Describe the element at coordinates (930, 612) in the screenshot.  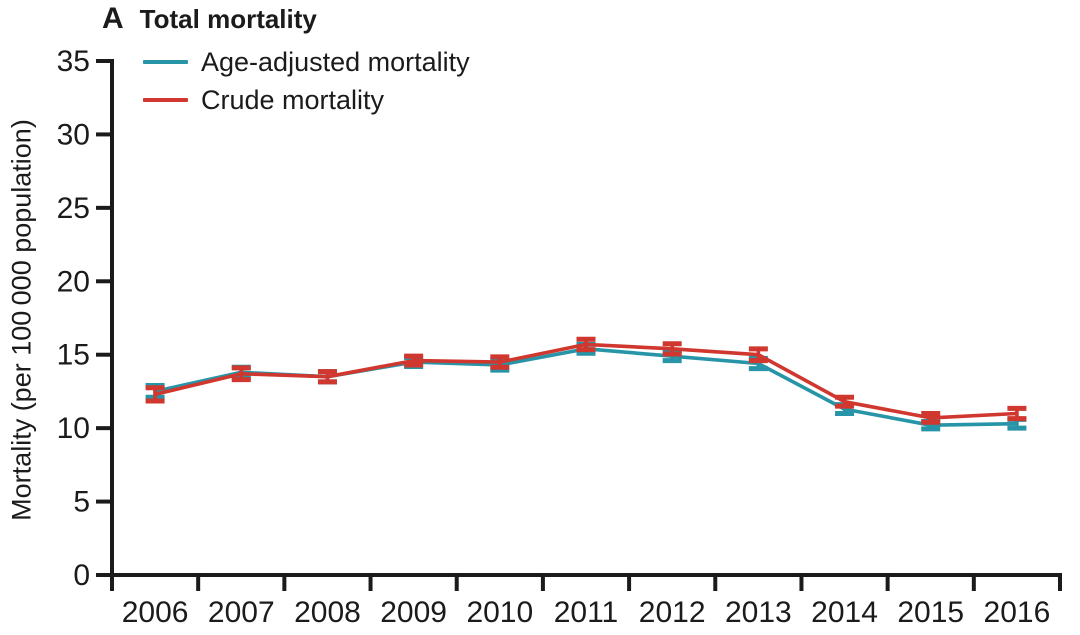
I see `x-tick-label: 2015` at that location.